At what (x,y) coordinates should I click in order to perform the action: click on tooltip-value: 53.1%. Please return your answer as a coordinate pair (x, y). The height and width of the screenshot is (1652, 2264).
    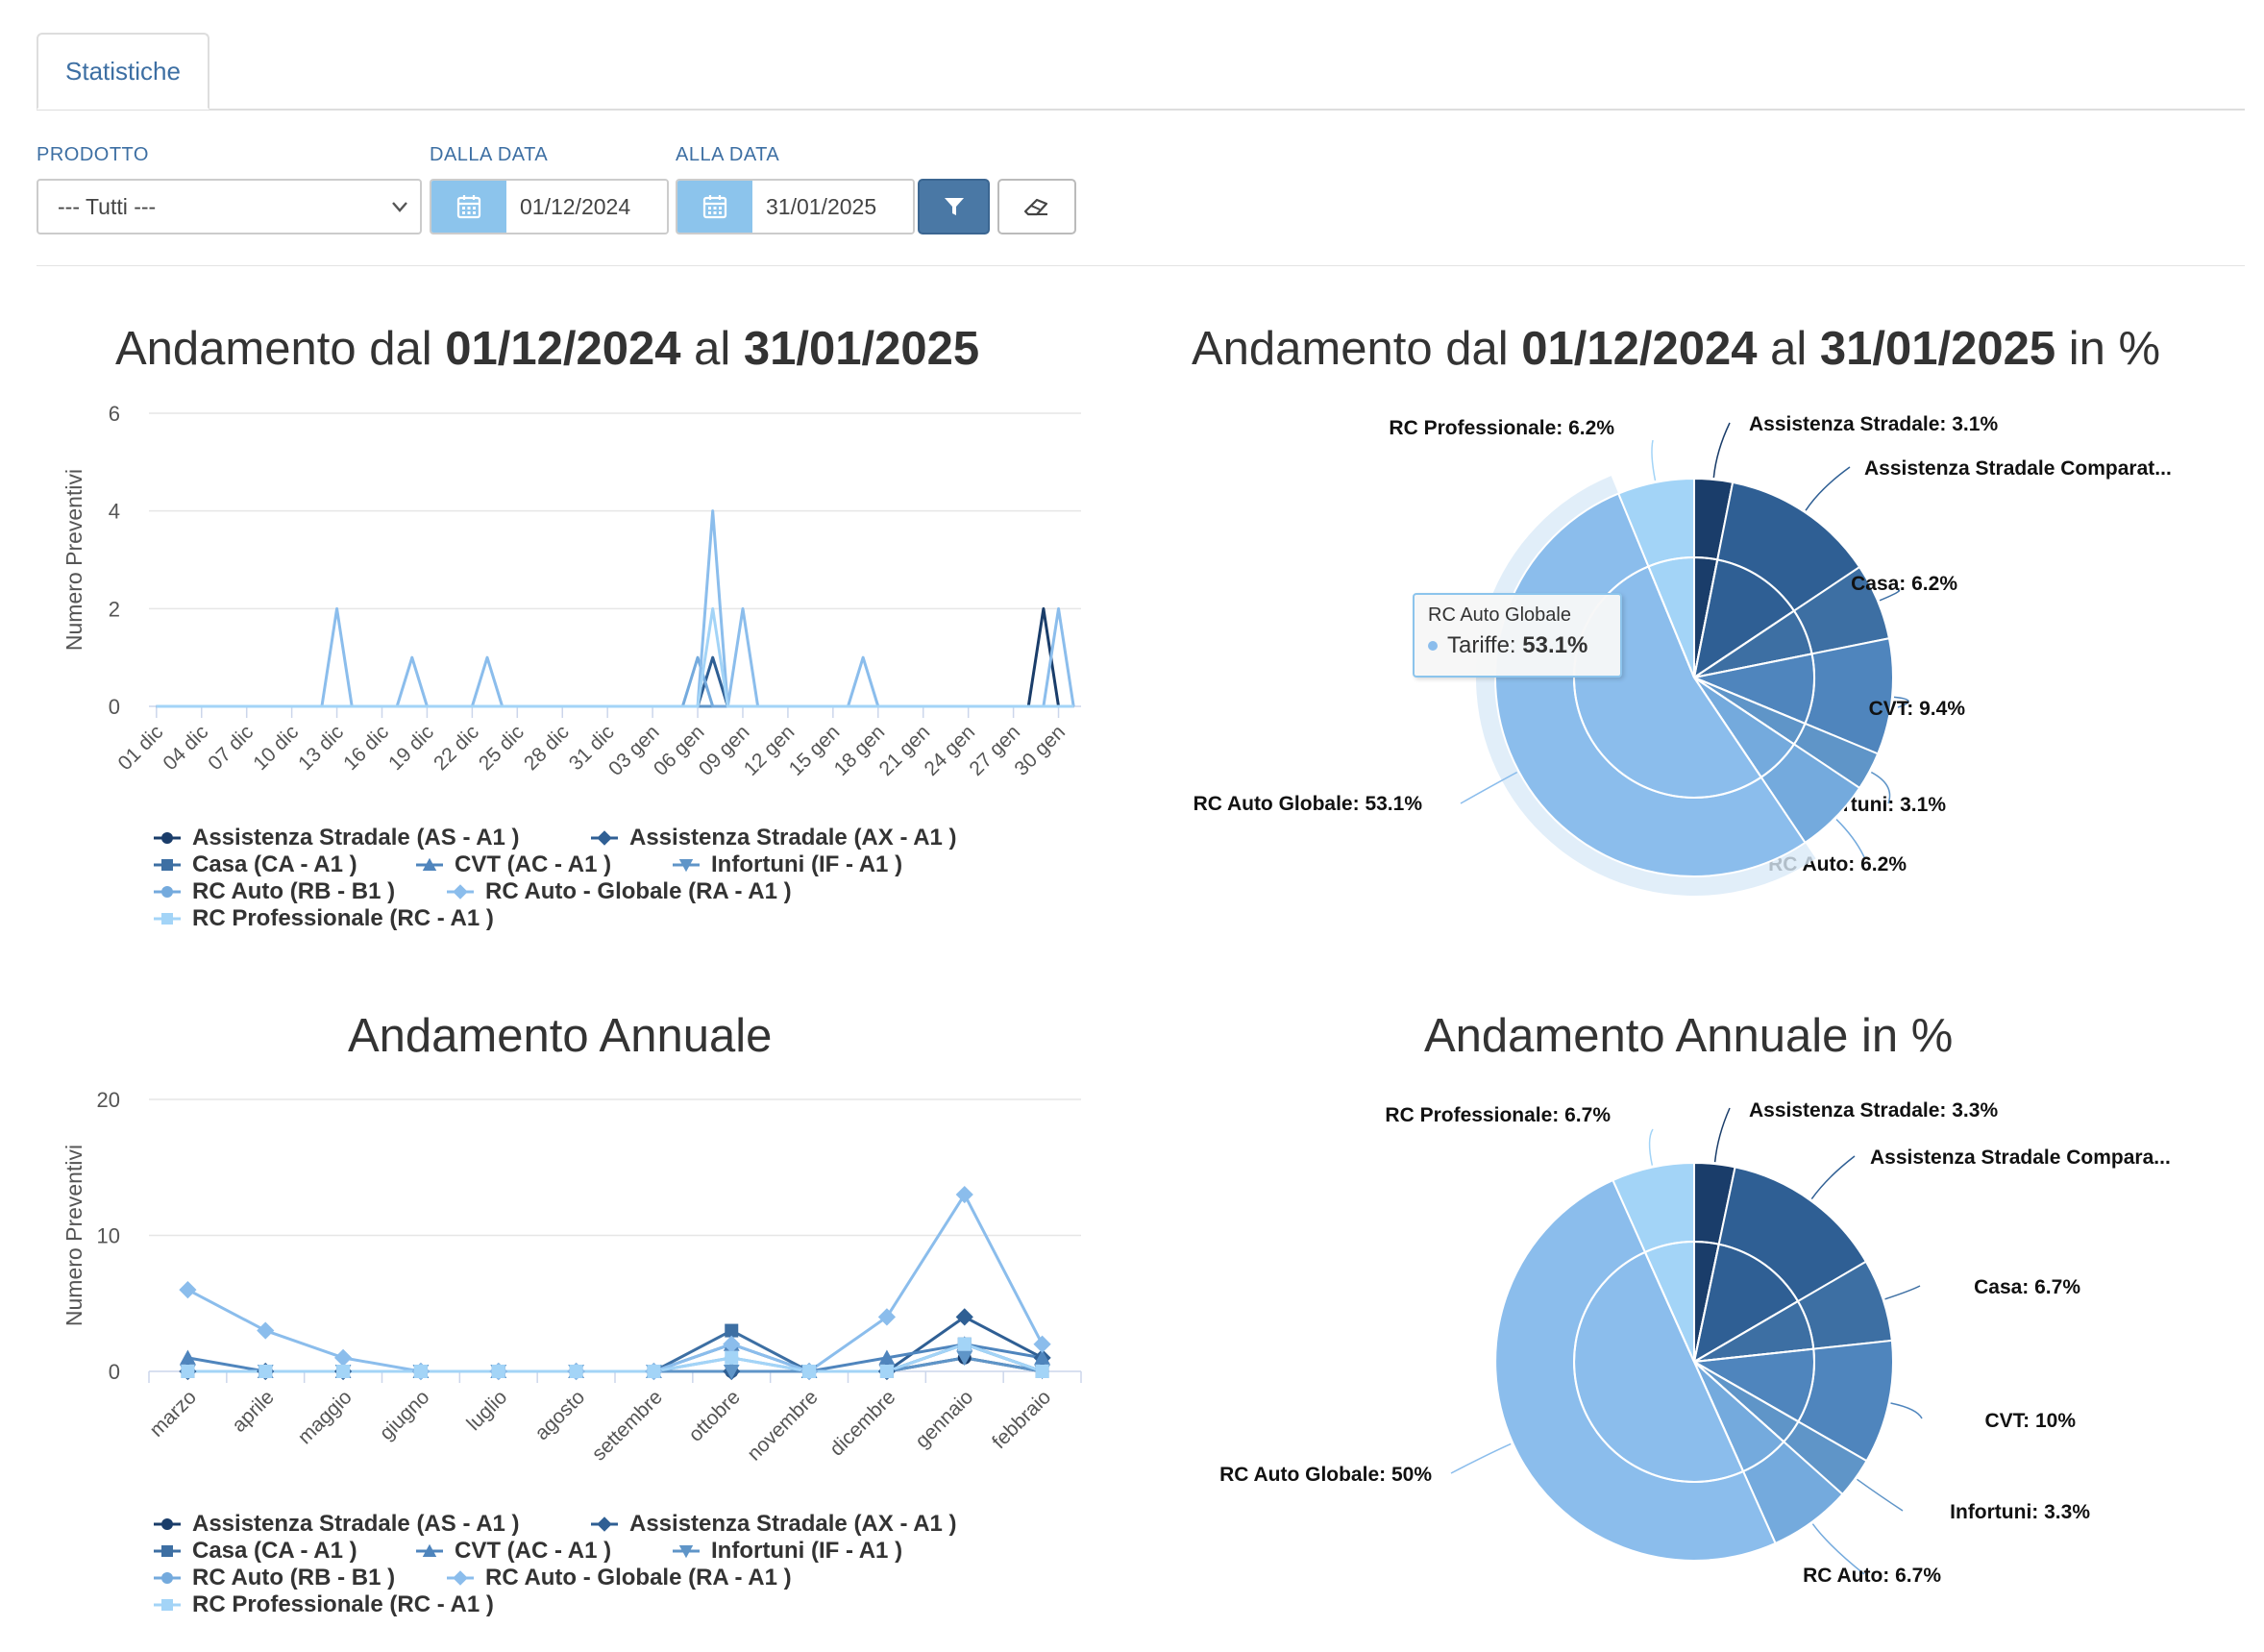
    Looking at the image, I should click on (1555, 645).